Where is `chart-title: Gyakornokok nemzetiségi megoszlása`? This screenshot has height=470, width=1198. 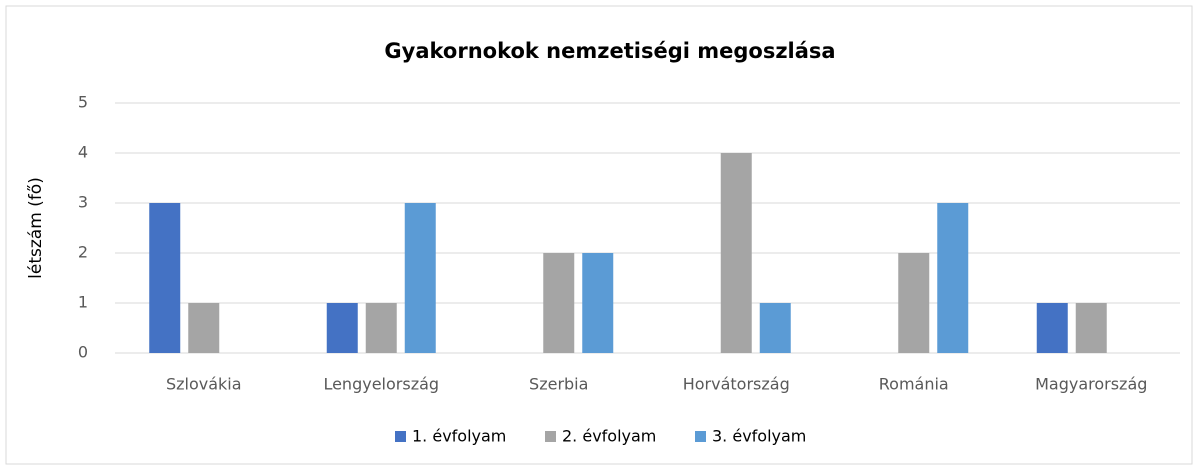 chart-title: Gyakornokok nemzetiségi megoszlása is located at coordinates (609, 51).